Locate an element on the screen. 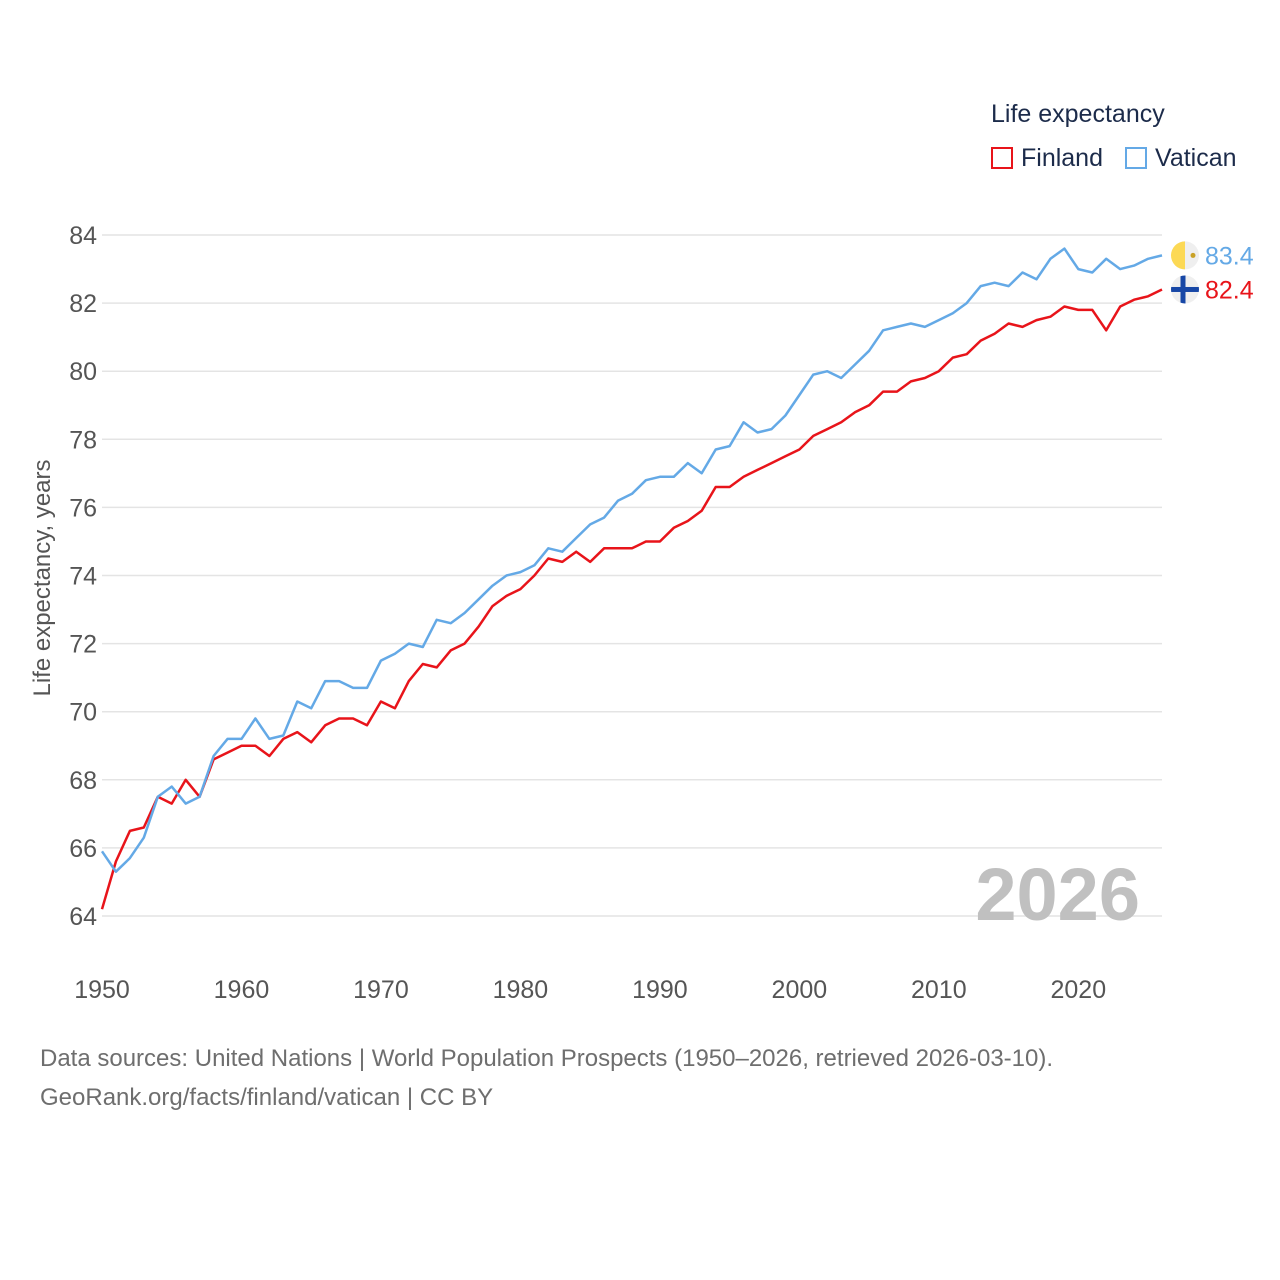 This screenshot has height=1280, width=1280. y-axis-label: Life expectancy, years is located at coordinates (42, 577).